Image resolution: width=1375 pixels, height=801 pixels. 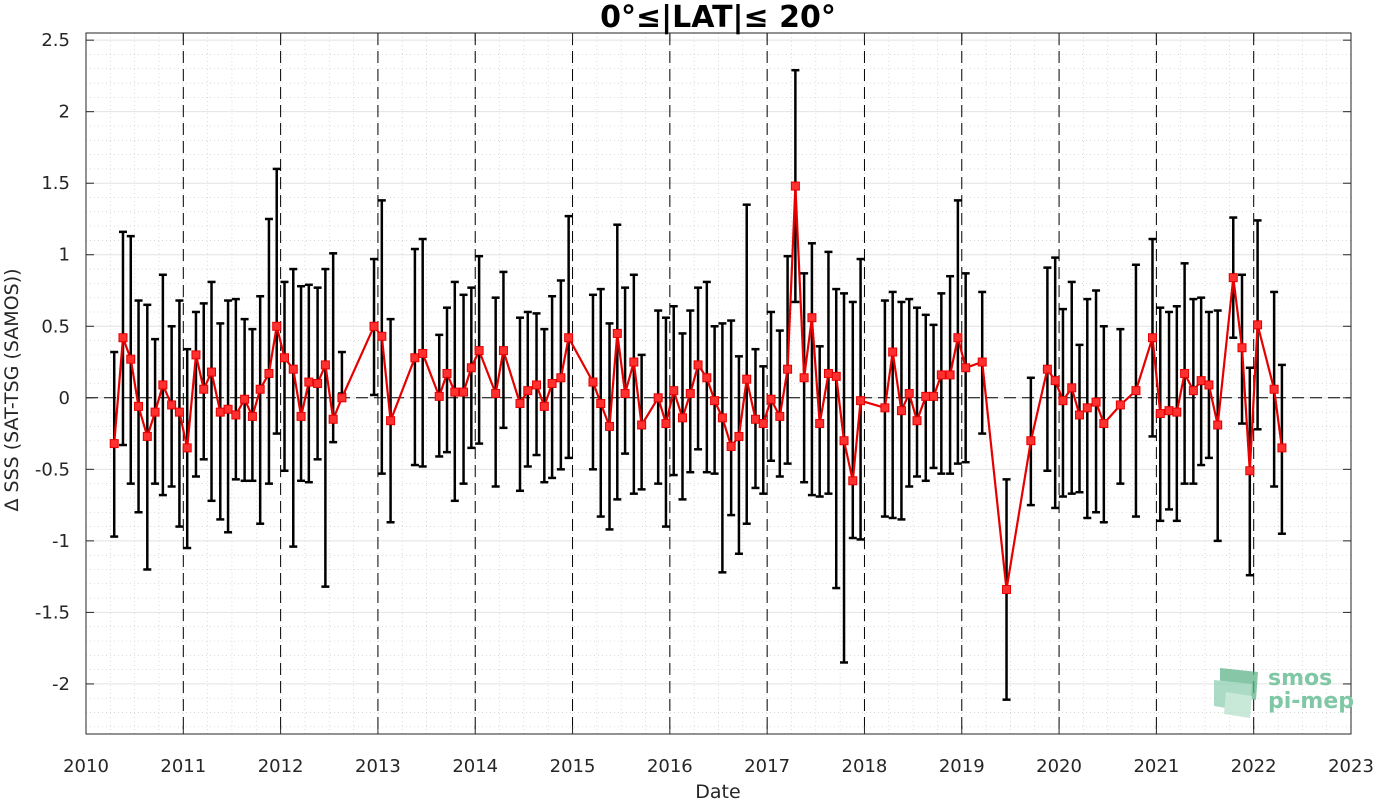 I want to click on x-tick-label: 2017, so click(x=767, y=766).